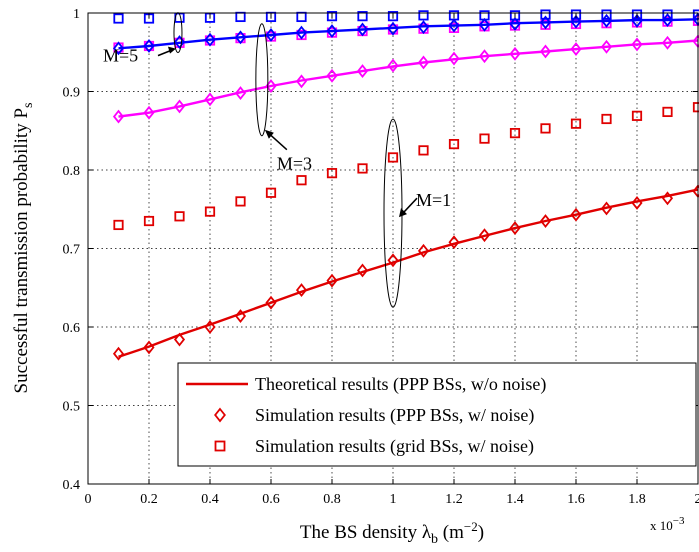 The image size is (699, 552). What do you see at coordinates (394, 446) in the screenshot?
I see `legend-entry-label: Simulation results (grid BSs, w/ noise)` at bounding box center [394, 446].